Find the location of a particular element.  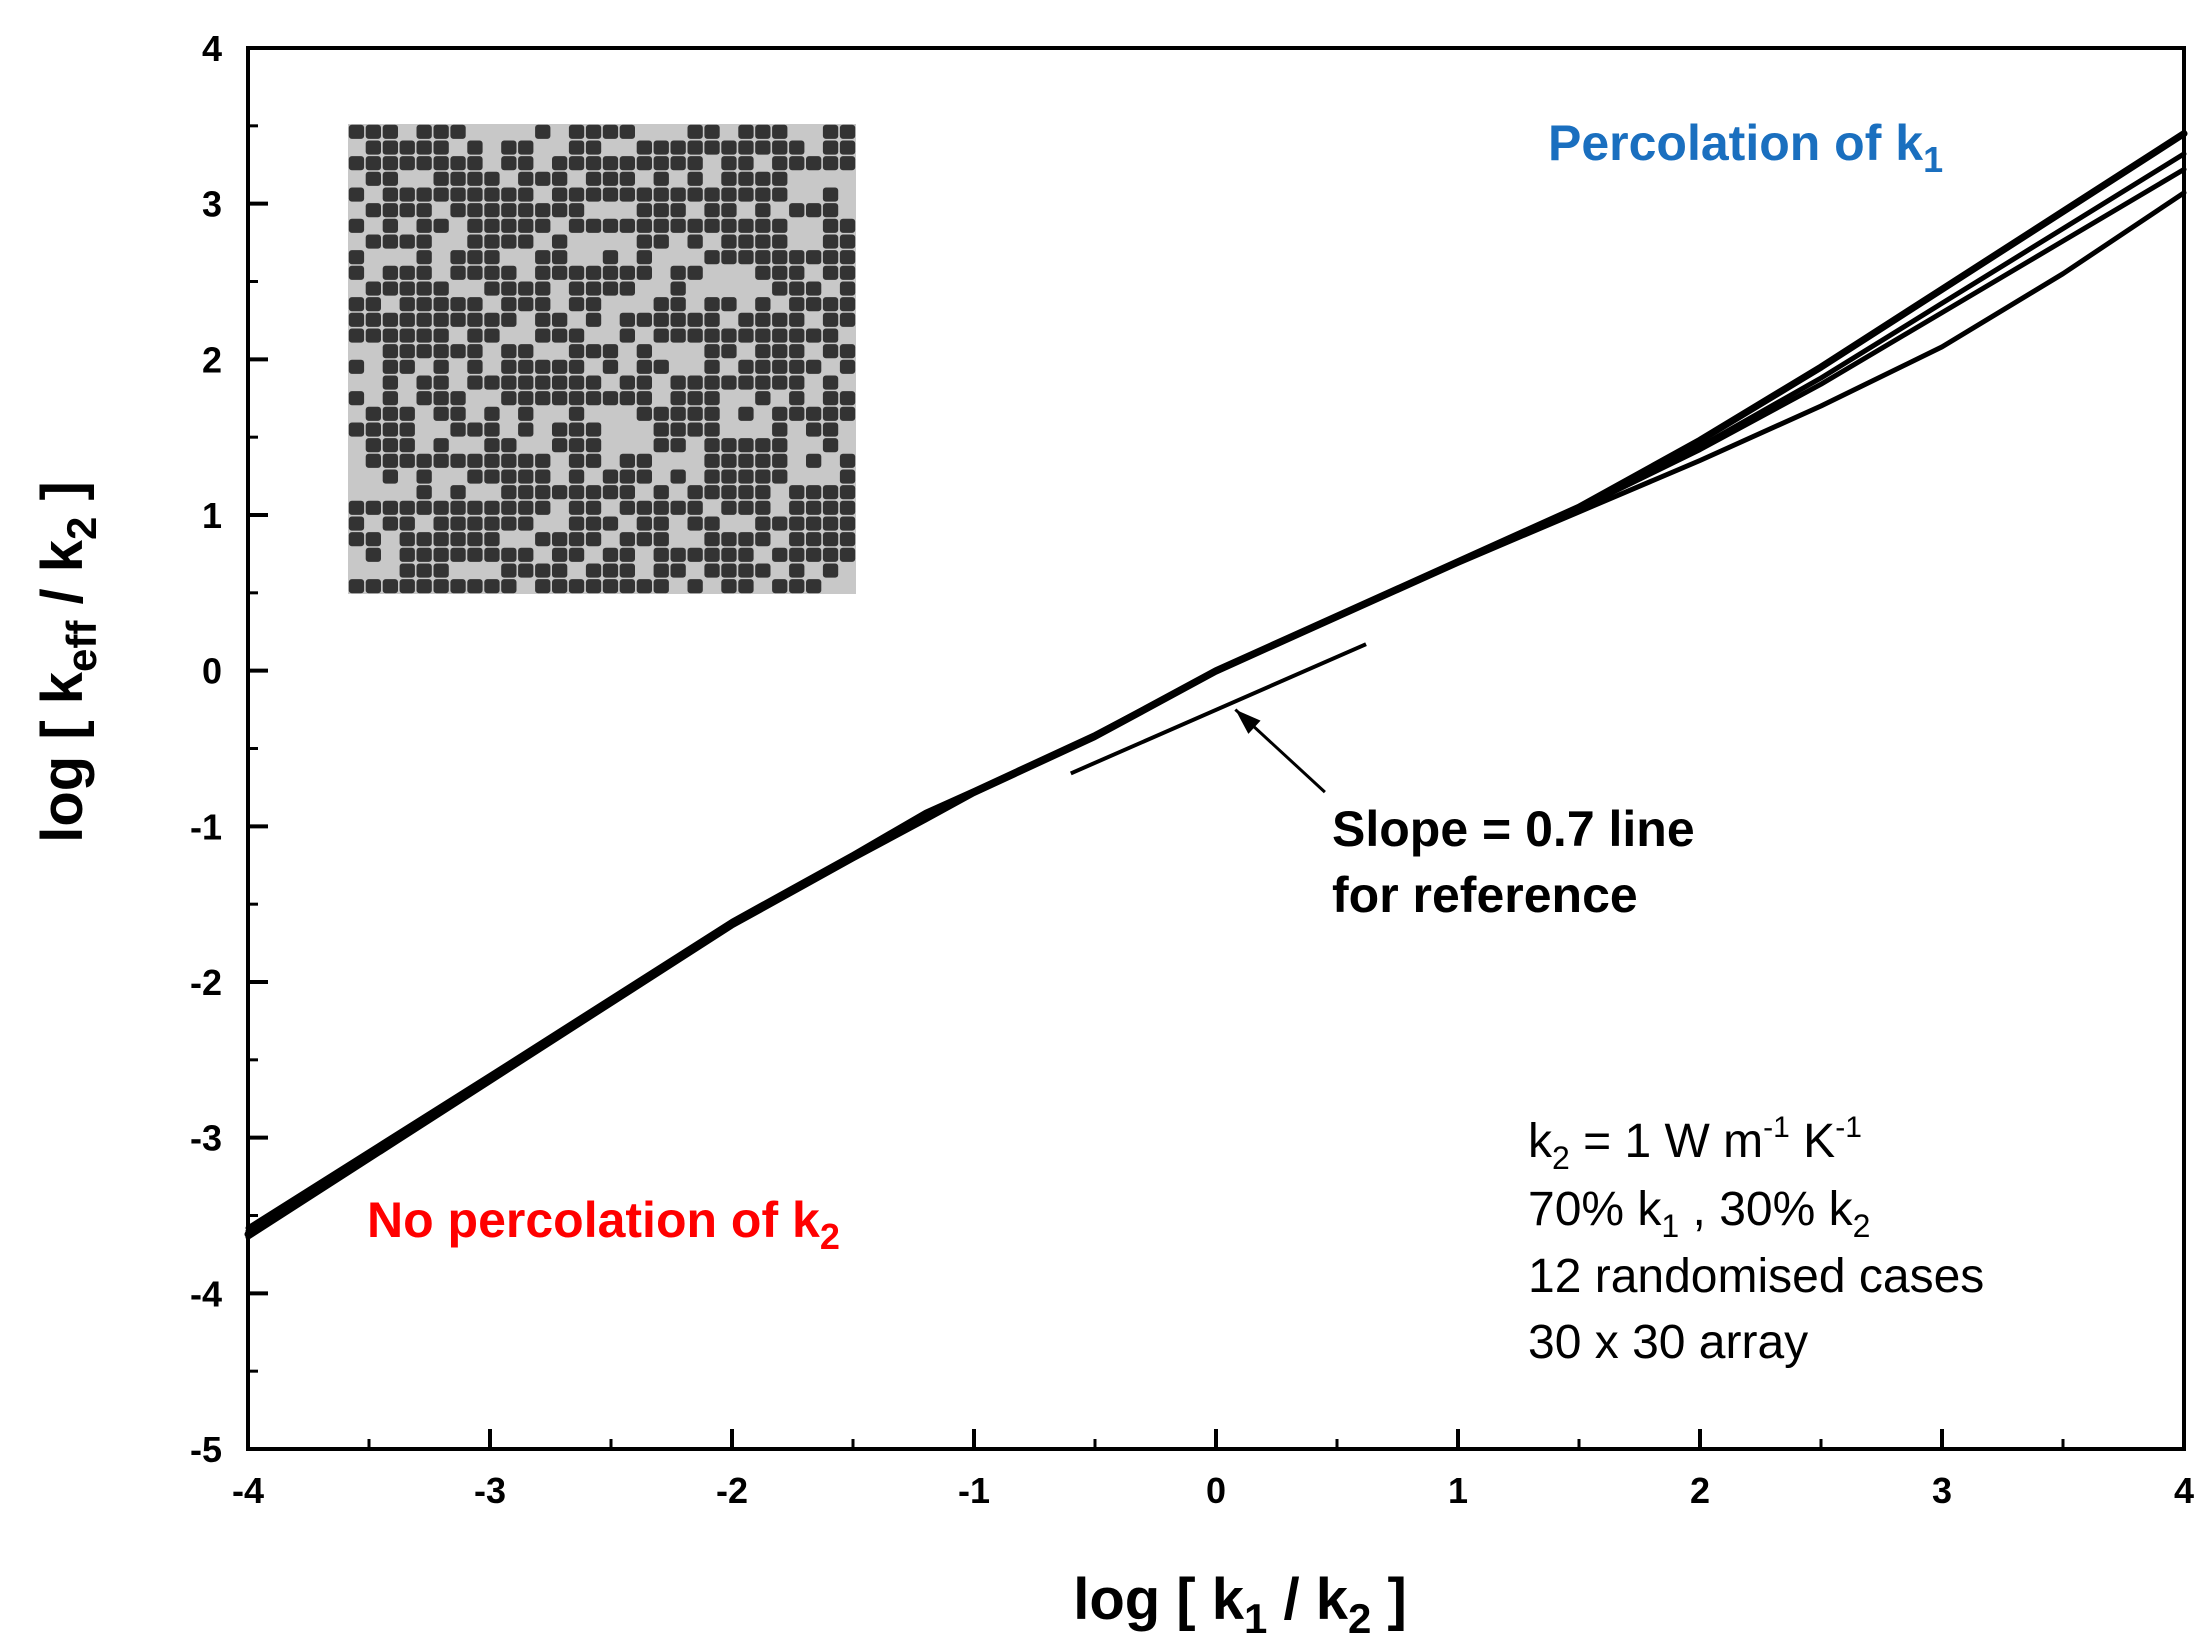

x-tick-label: -4 is located at coordinates (248, 1490).